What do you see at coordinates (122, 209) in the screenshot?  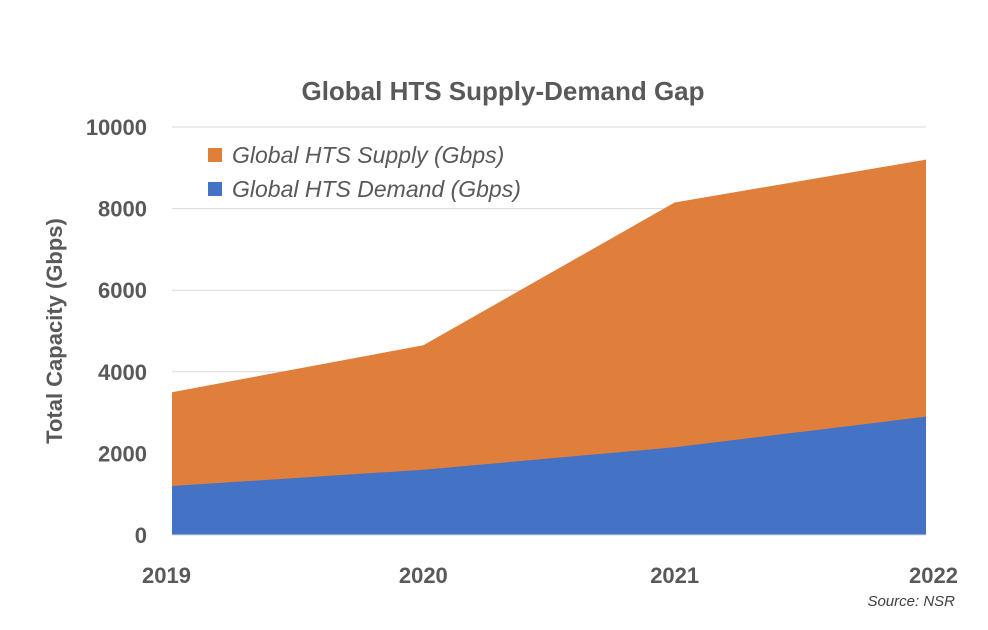 I see `y-tick-label: 8000` at bounding box center [122, 209].